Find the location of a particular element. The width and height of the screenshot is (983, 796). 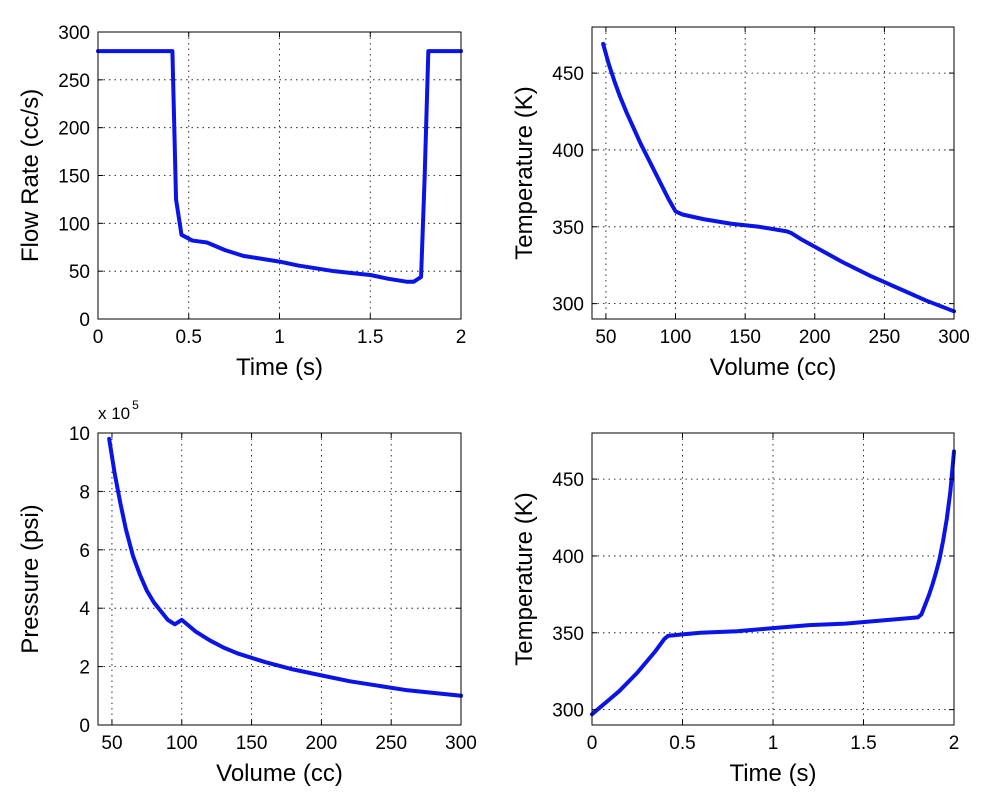

y-tick-label: 100 is located at coordinates (74, 224).